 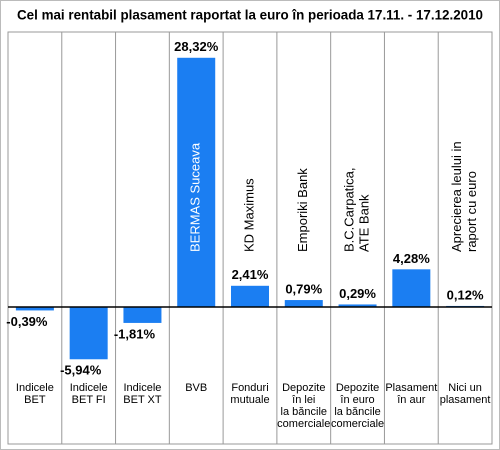 What do you see at coordinates (357, 293) in the screenshot?
I see `value-label: 0,29%` at bounding box center [357, 293].